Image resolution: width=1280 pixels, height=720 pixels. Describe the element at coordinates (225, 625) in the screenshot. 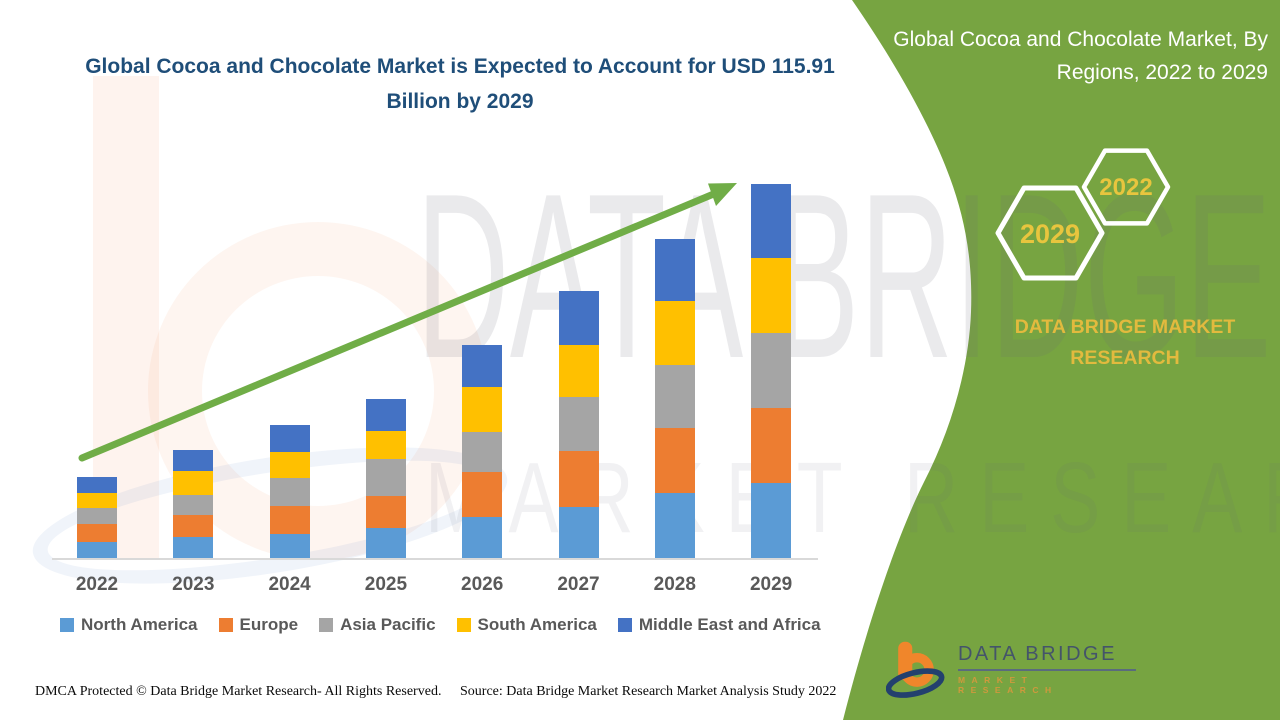

I see `legend-marker-europe` at that location.